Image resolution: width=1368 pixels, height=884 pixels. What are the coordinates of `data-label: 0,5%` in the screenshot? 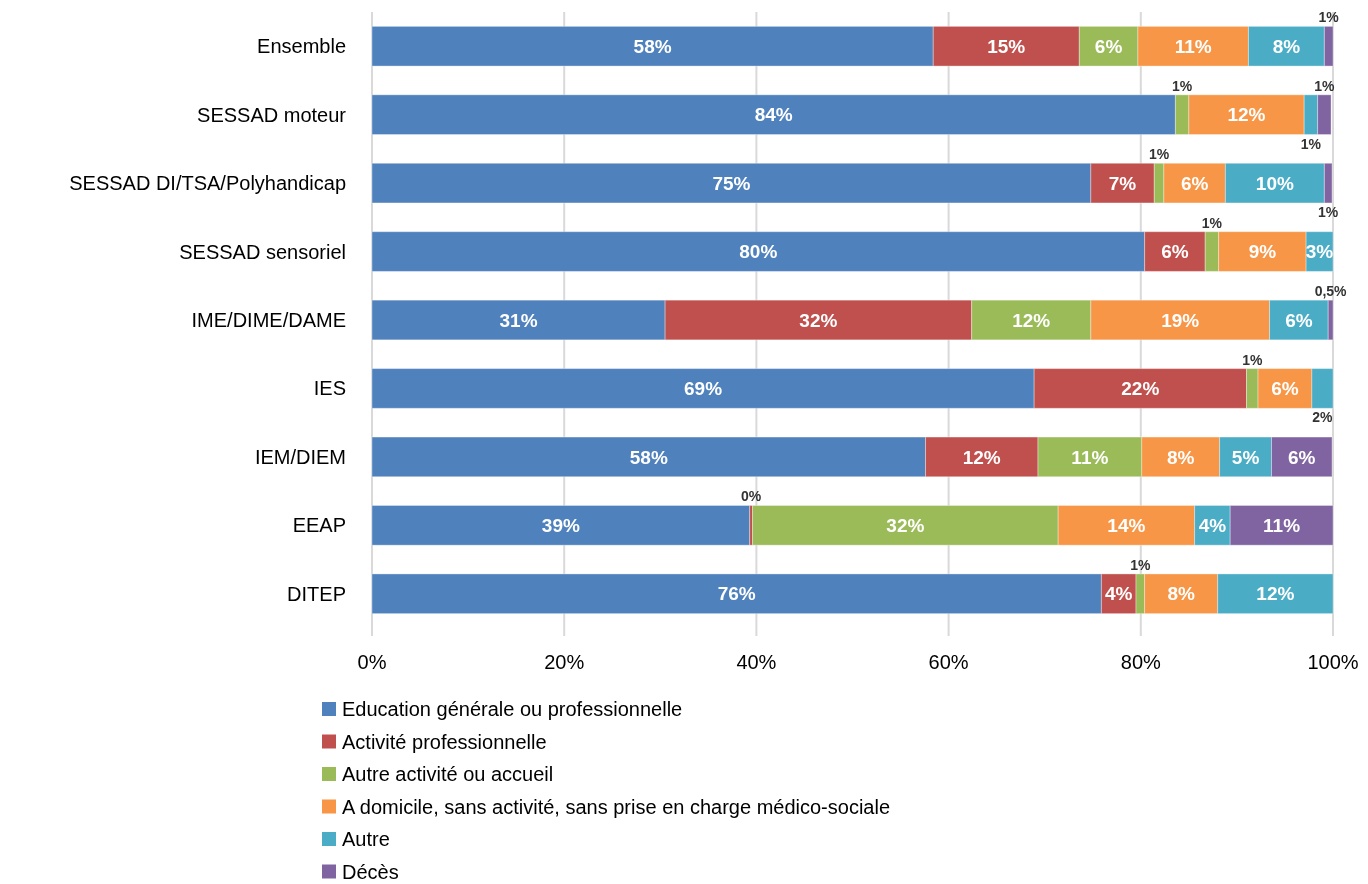 It's located at (1331, 291).